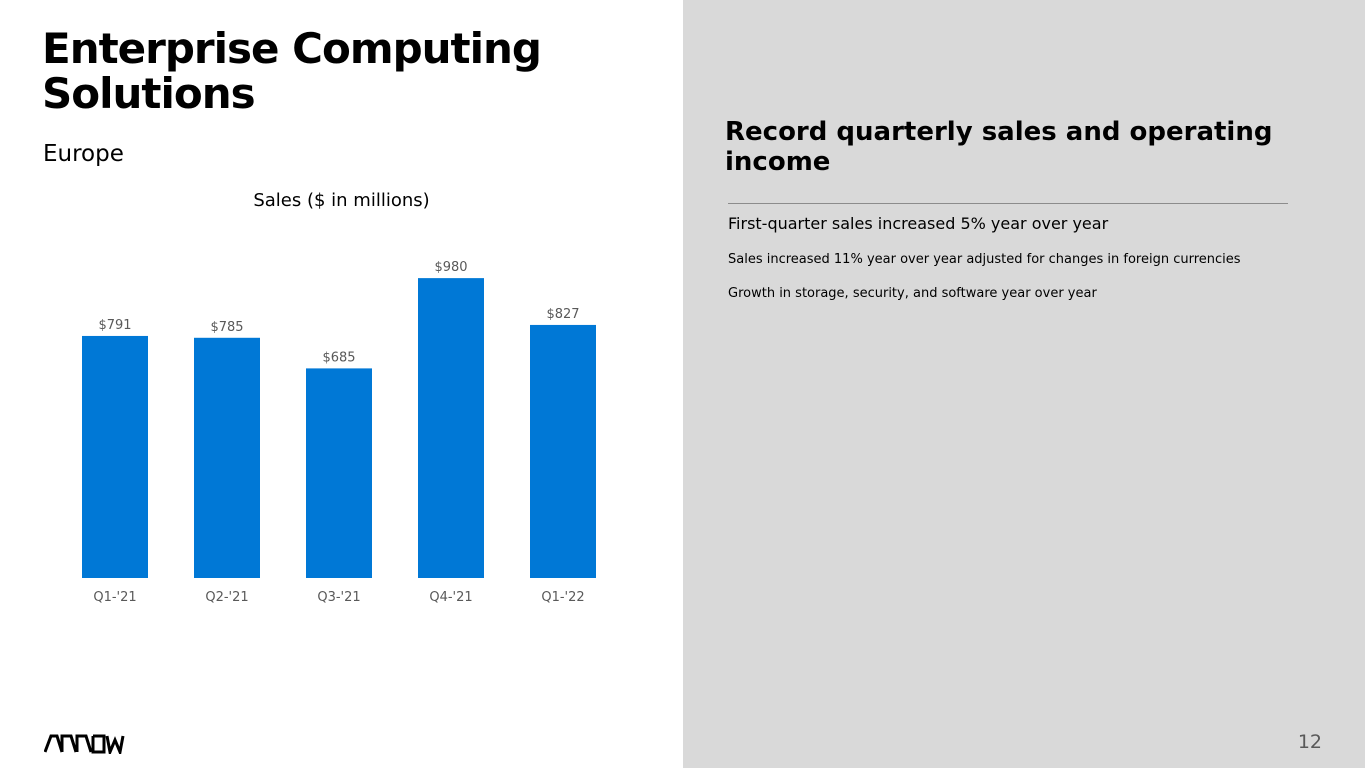 This screenshot has width=1365, height=768. What do you see at coordinates (341, 200) in the screenshot?
I see `chart-title: Sales ($ in millions)` at bounding box center [341, 200].